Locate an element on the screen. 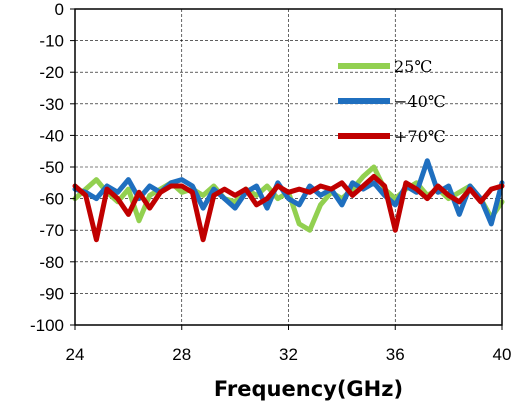 The width and height of the screenshot is (516, 407). y-tick-label-8: -80 is located at coordinates (51, 262).